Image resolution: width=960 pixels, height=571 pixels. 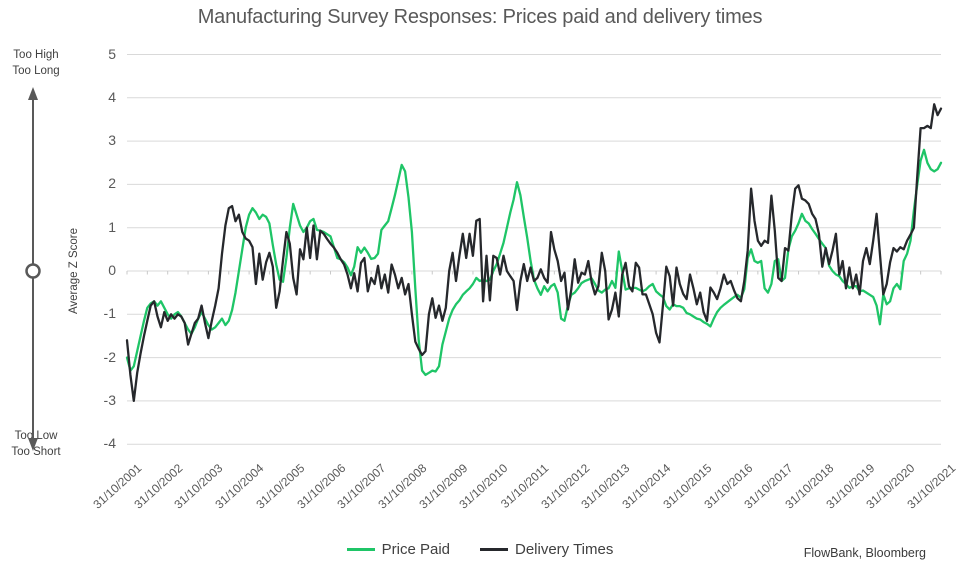 I want to click on neutral-marker-circle, so click(x=33, y=271).